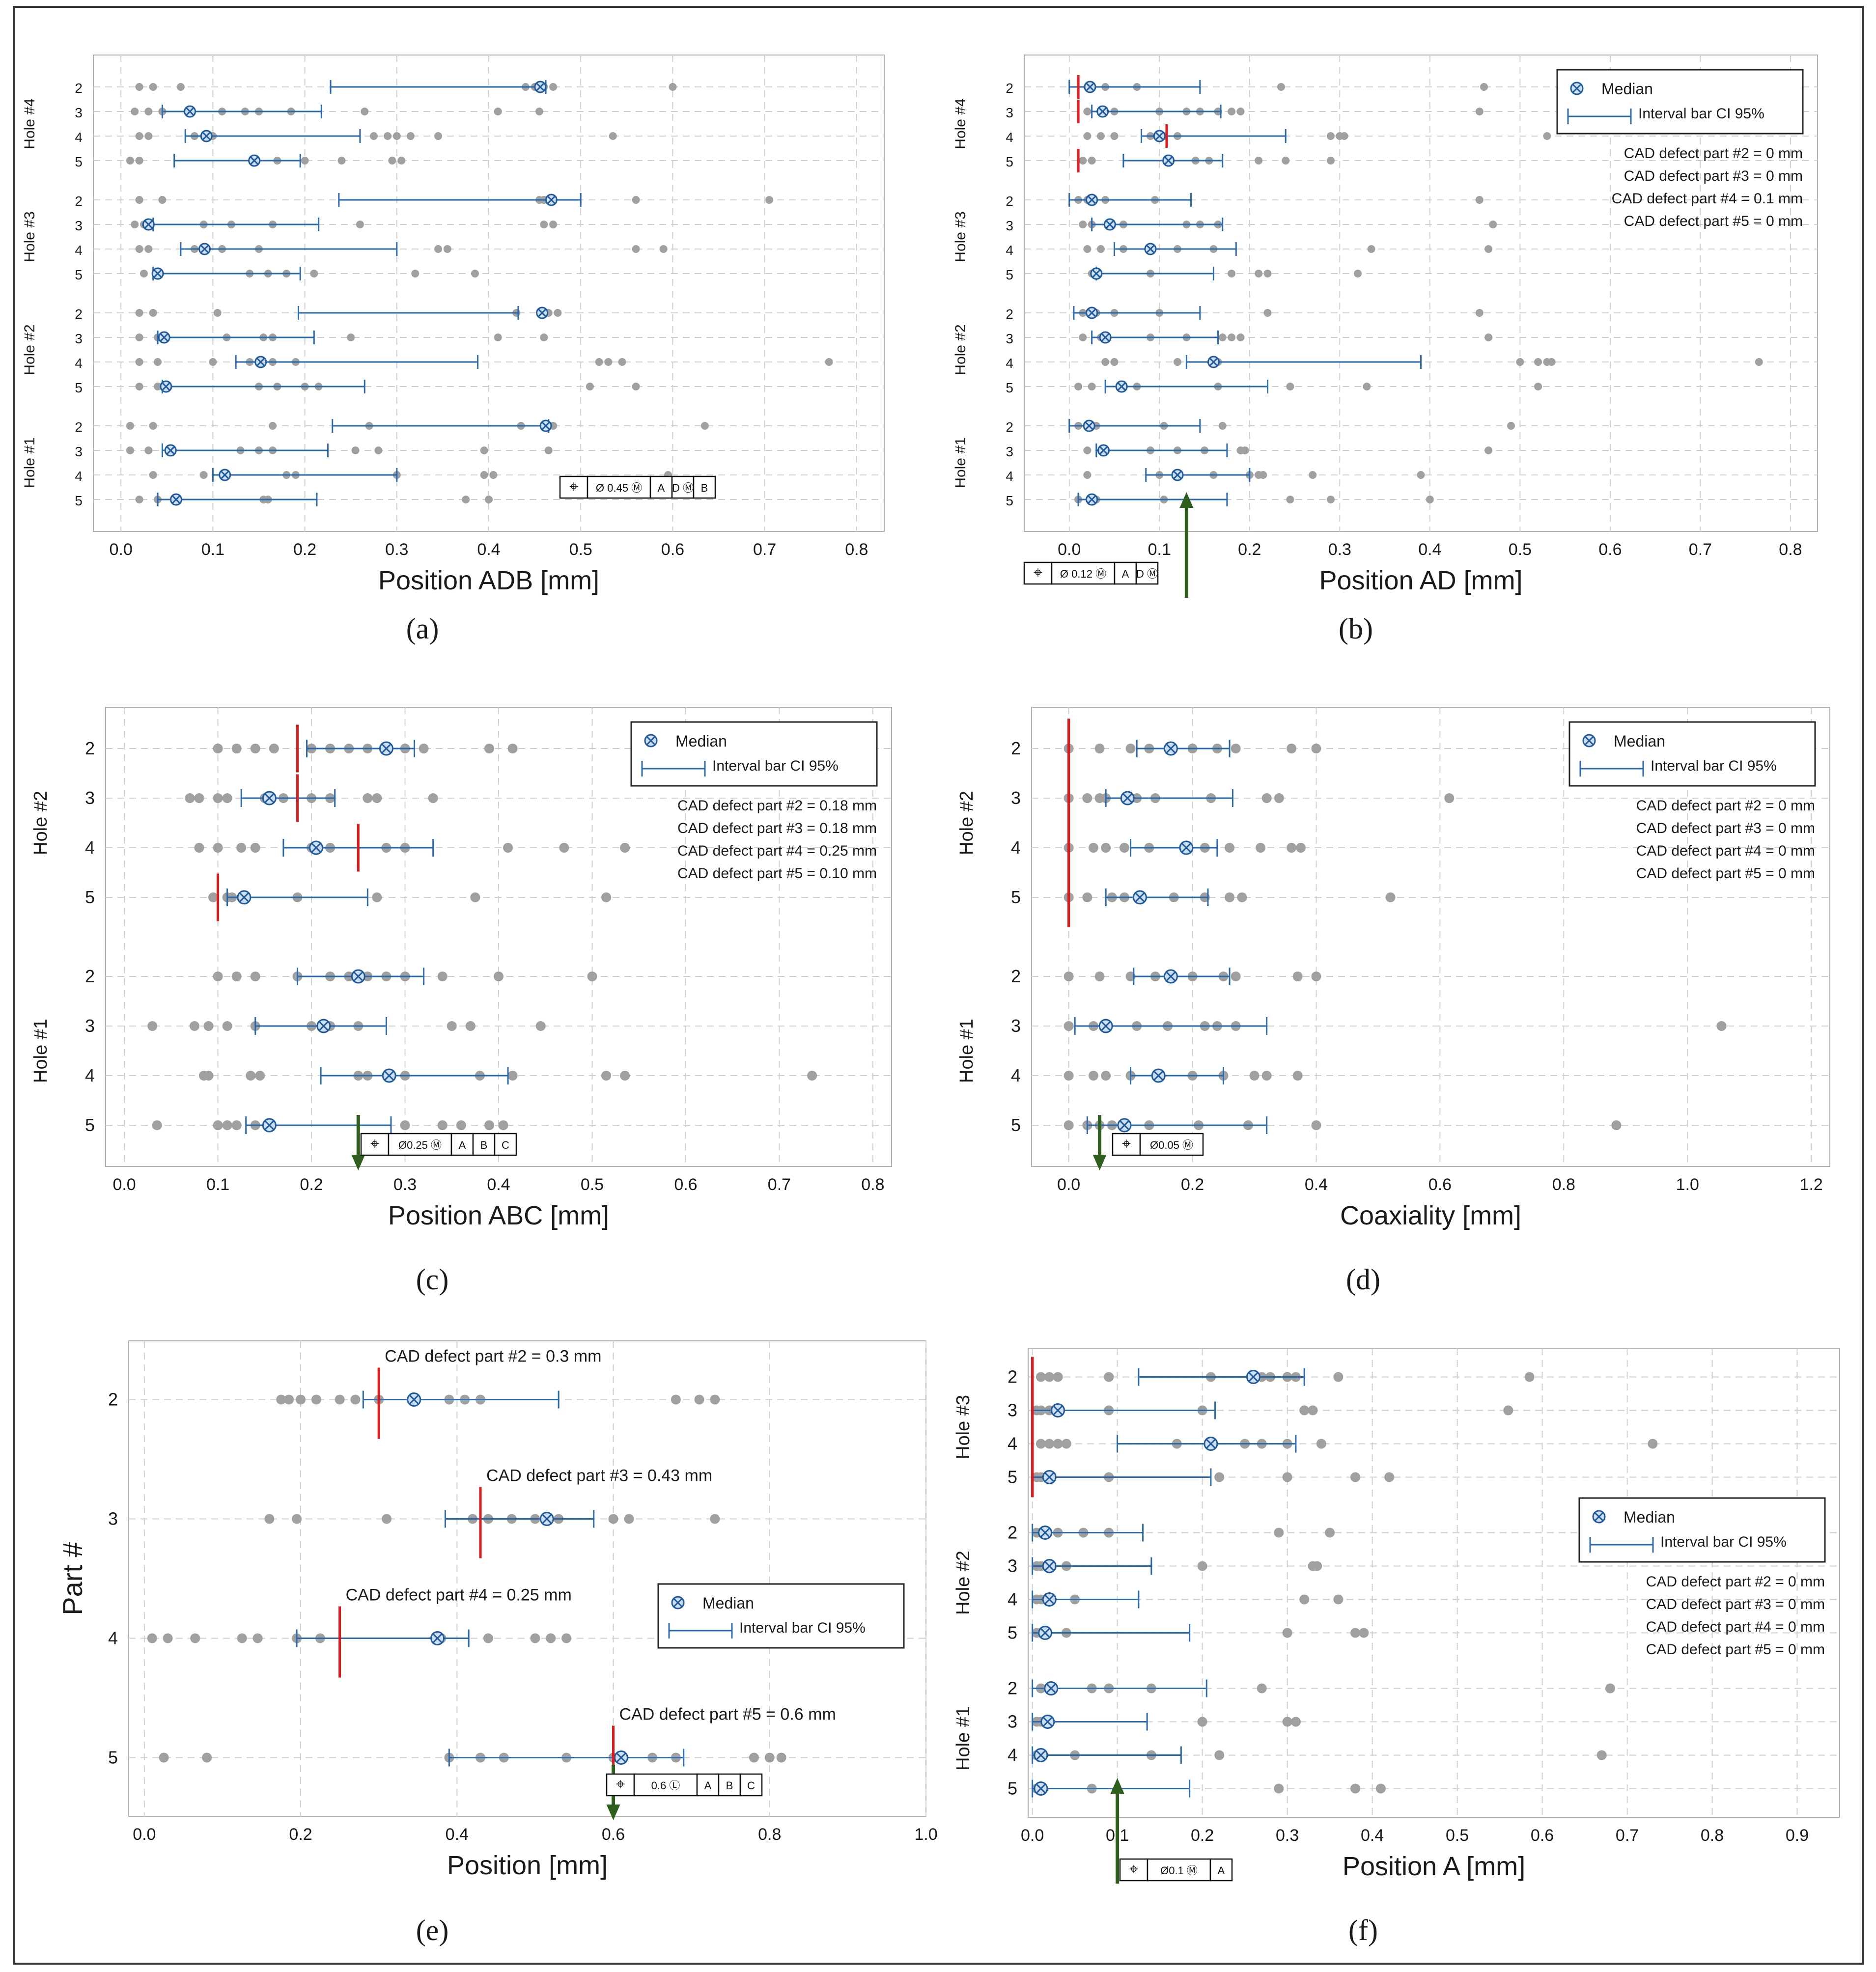 The width and height of the screenshot is (1876, 1972). What do you see at coordinates (1702, 1530) in the screenshot?
I see `legend: Median Interval bar CI 95%` at bounding box center [1702, 1530].